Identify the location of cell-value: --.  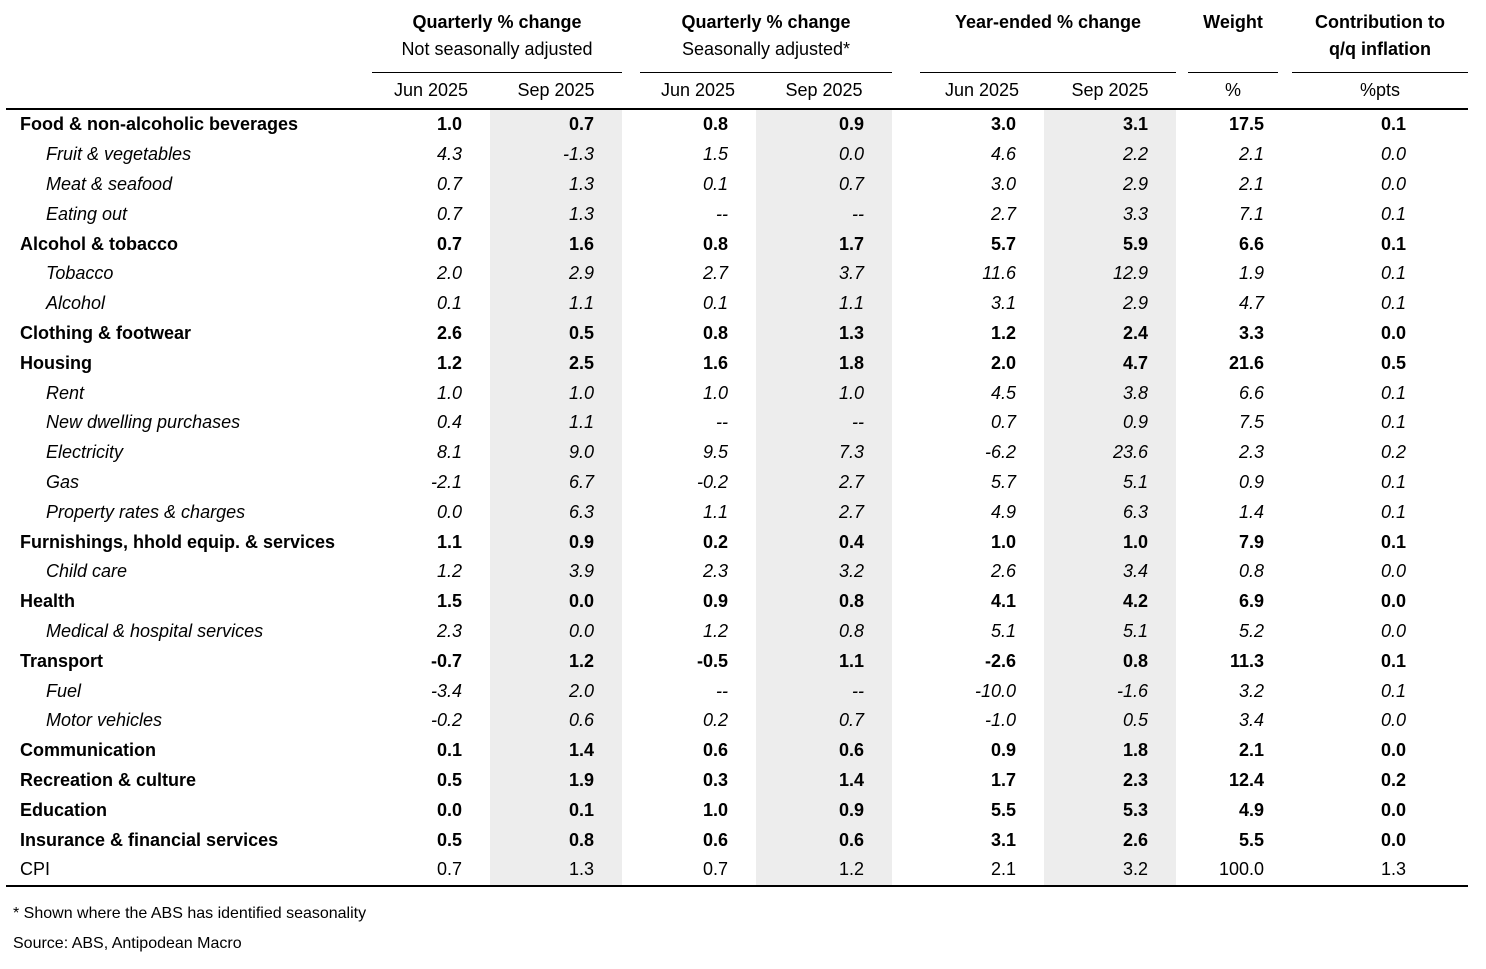
(722, 690).